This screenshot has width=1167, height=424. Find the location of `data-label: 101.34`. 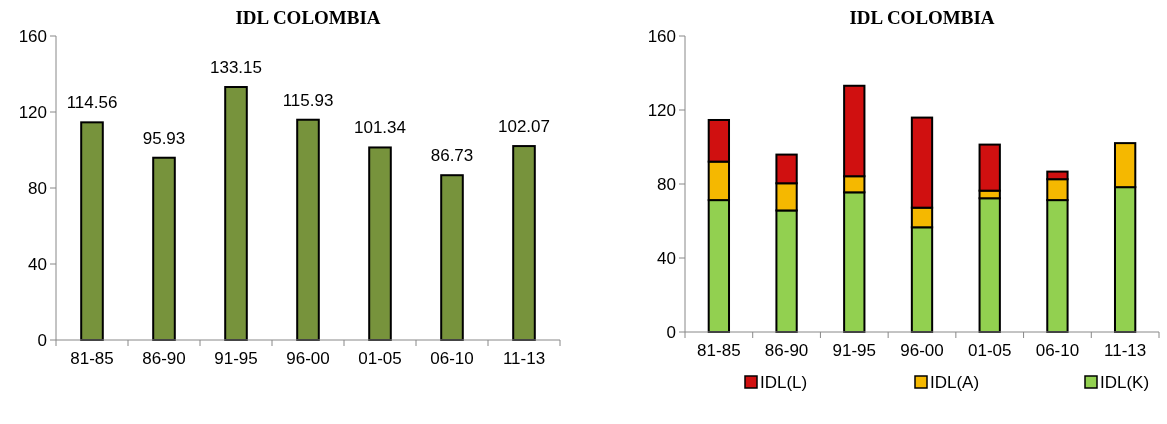

data-label: 101.34 is located at coordinates (380, 128).